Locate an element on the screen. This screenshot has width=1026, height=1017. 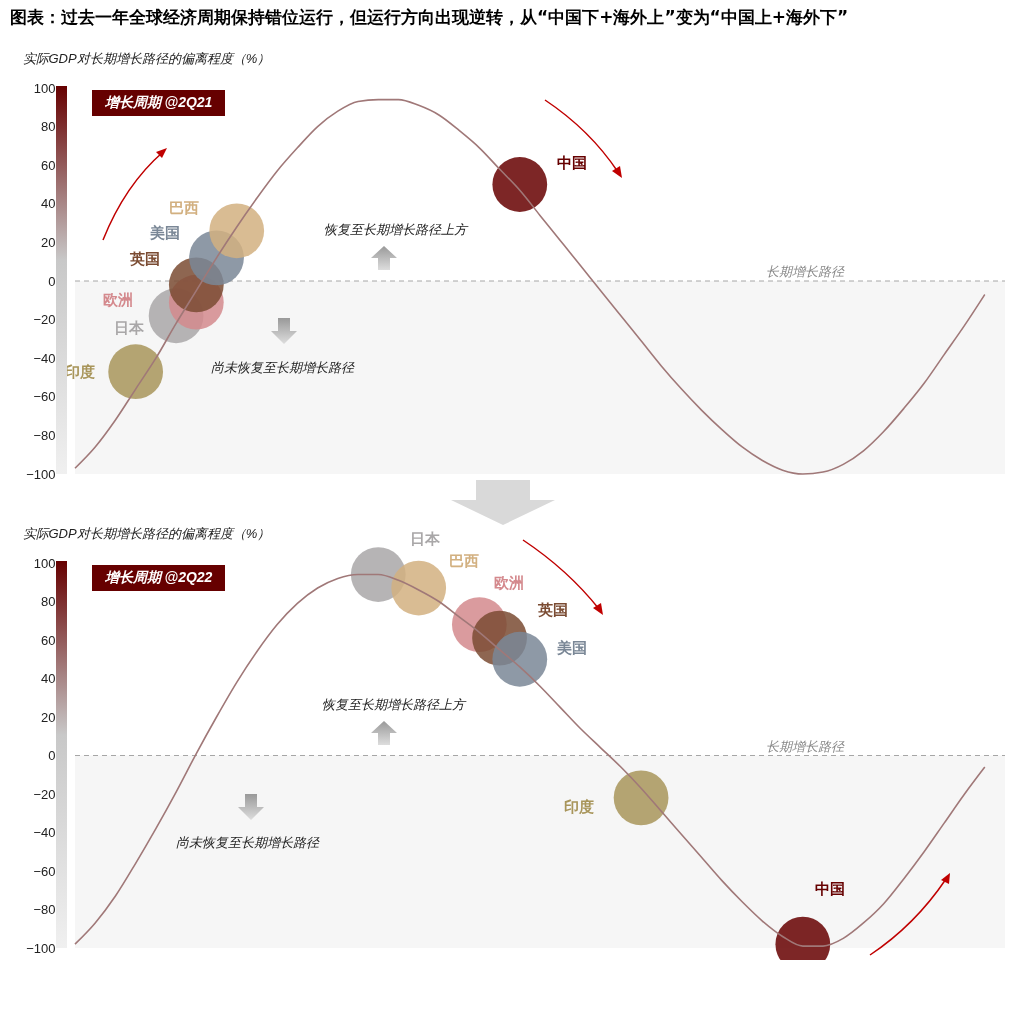
chart-subtitle: 增长周期 @2Q21 is located at coordinates (158, 102).